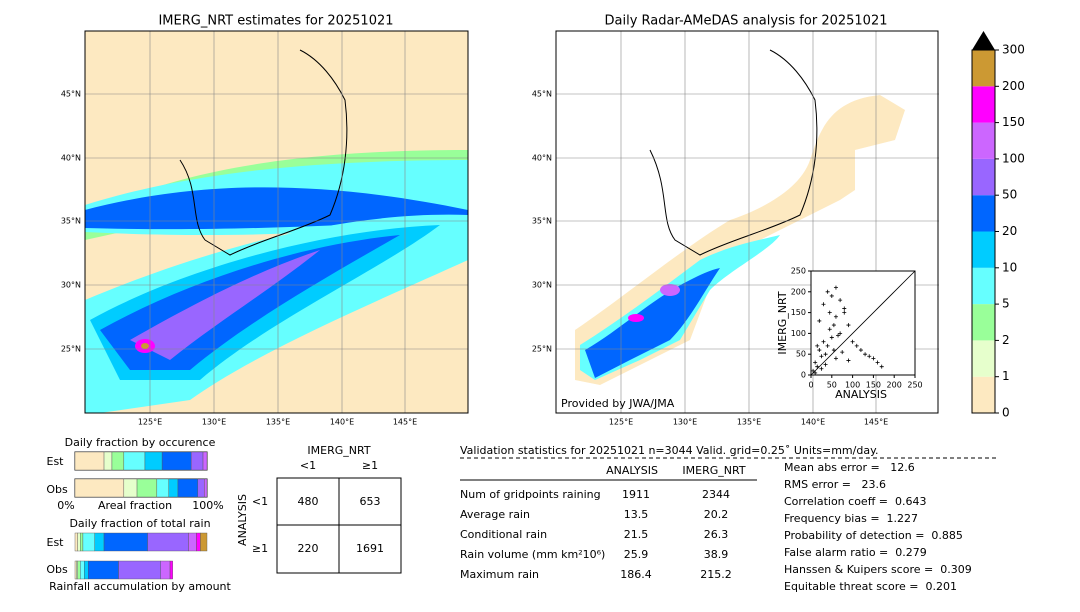 The width and height of the screenshot is (1080, 612). I want to click on colorbar-label: 150, so click(1013, 122).